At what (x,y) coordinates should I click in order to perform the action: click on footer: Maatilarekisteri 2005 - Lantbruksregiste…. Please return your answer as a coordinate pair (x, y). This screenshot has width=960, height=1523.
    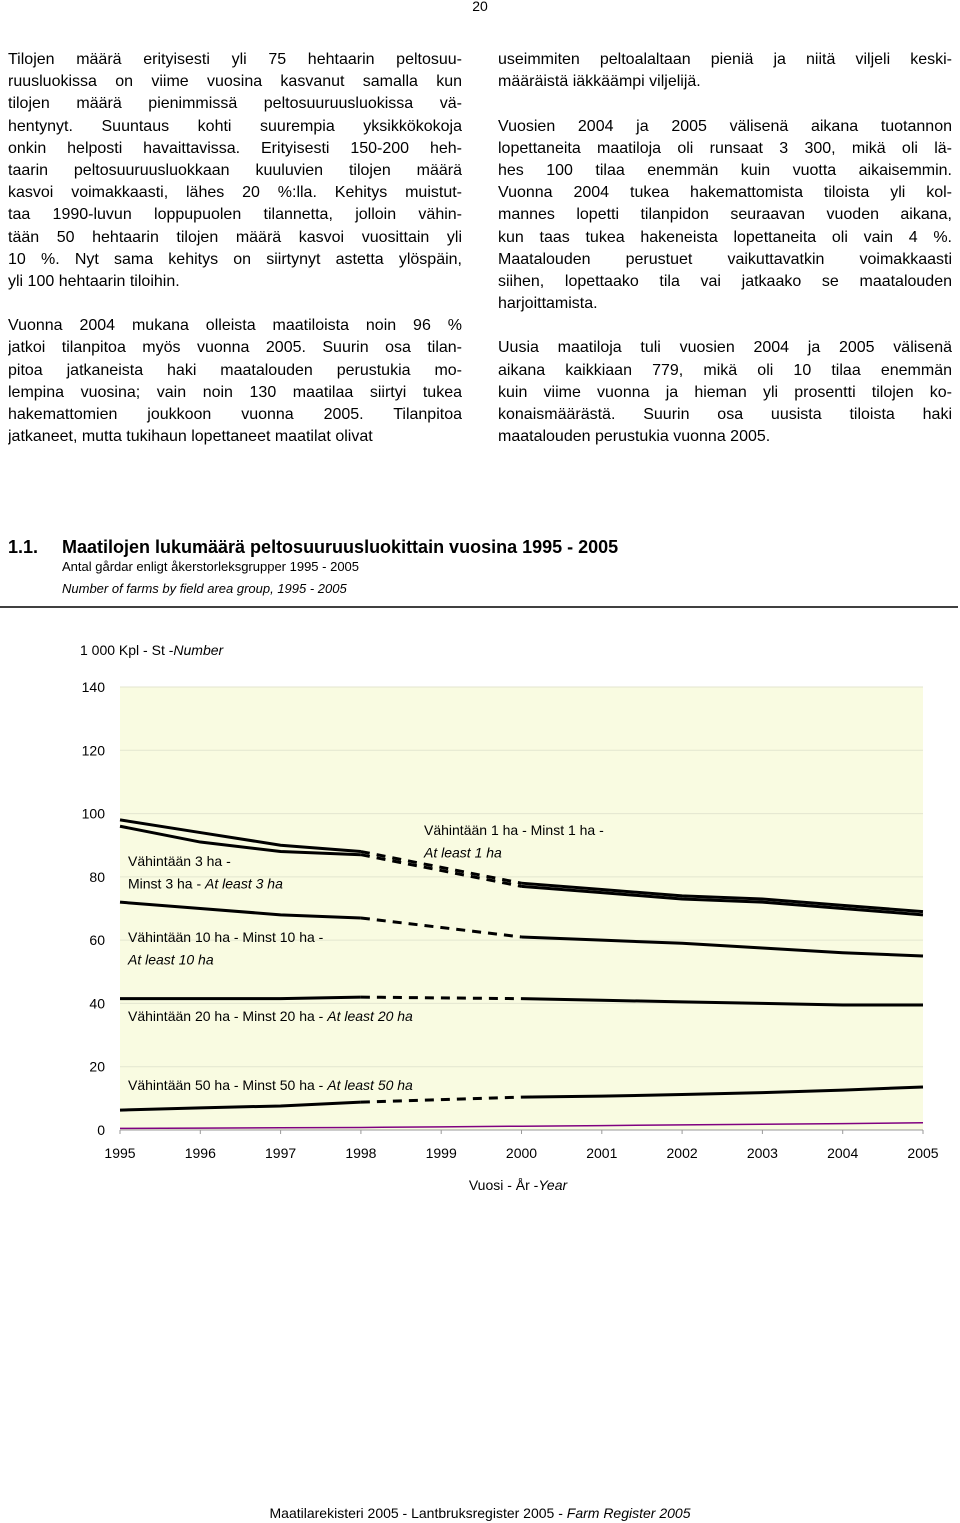
    Looking at the image, I should click on (480, 1513).